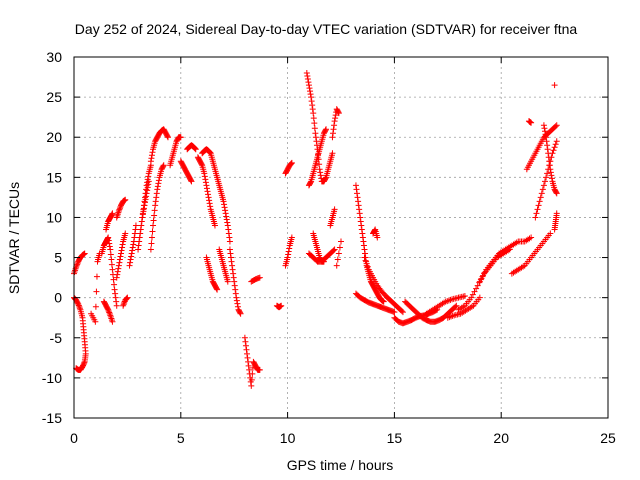 The width and height of the screenshot is (640, 480). What do you see at coordinates (377, 237) in the screenshot?
I see `data-point-seg38` at bounding box center [377, 237].